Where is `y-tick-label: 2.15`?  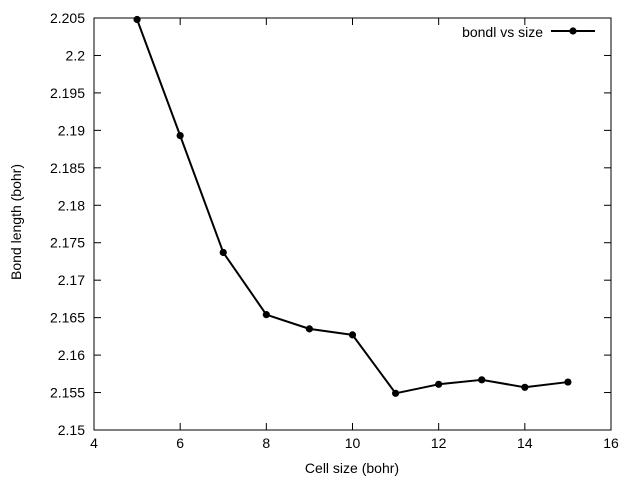 y-tick-label: 2.15 is located at coordinates (71, 430).